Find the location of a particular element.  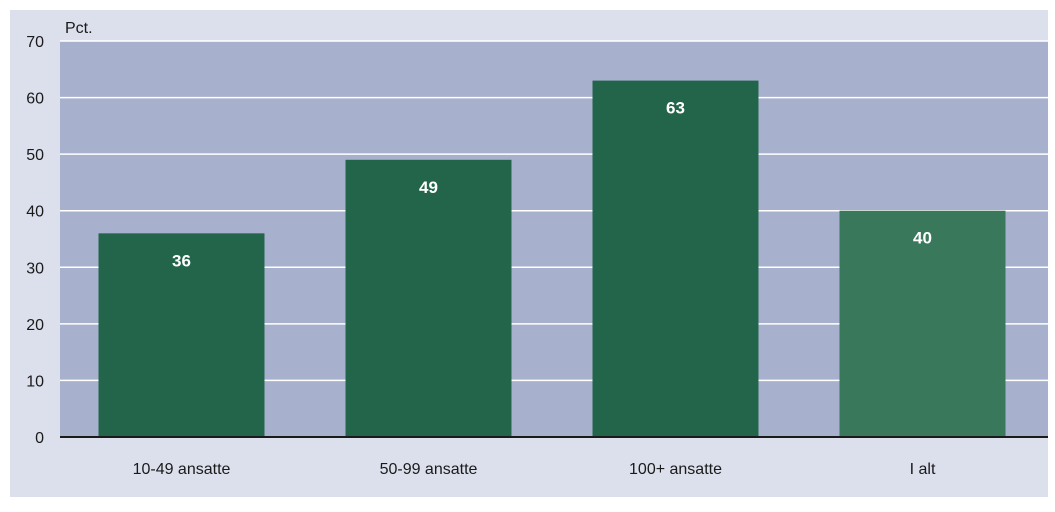

x-category-label: I alt is located at coordinates (923, 469).